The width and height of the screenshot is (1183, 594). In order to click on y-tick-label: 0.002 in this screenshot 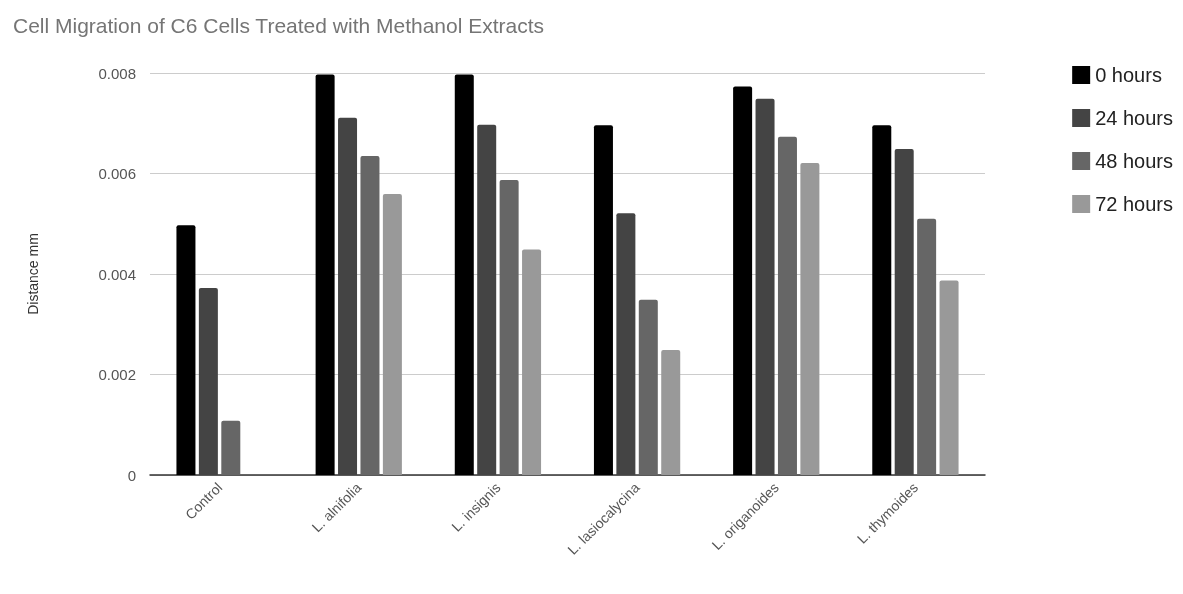, I will do `click(117, 374)`.